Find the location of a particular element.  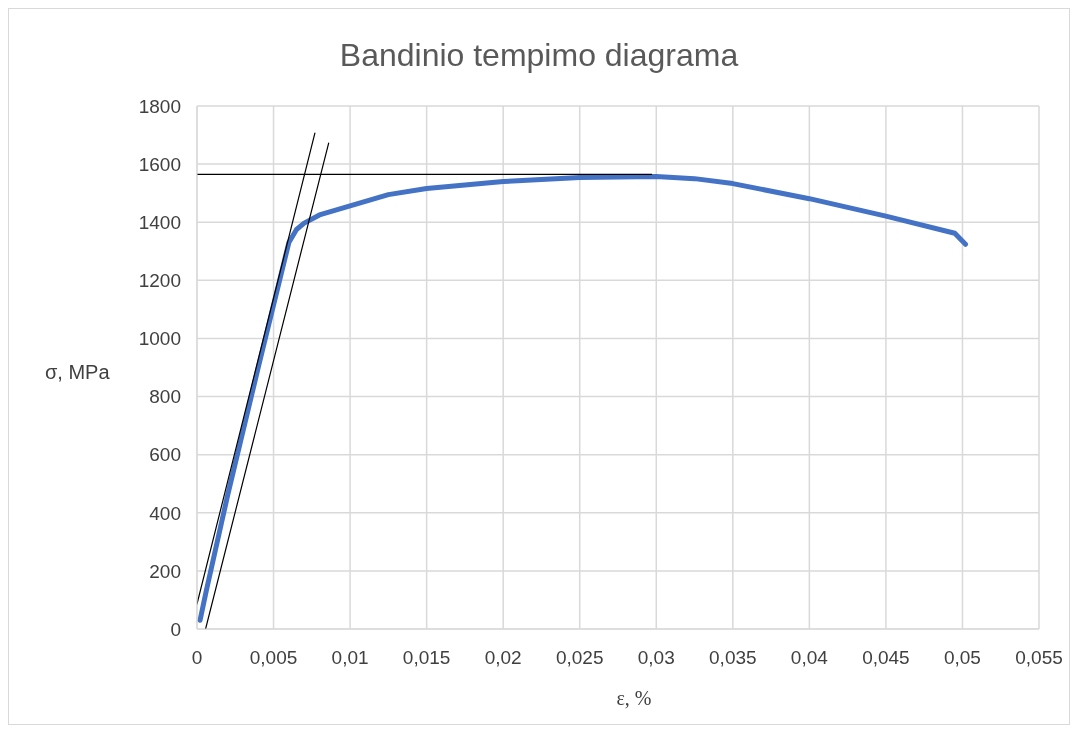

chart-title: Bandinio tempimo diagrama is located at coordinates (539, 55).